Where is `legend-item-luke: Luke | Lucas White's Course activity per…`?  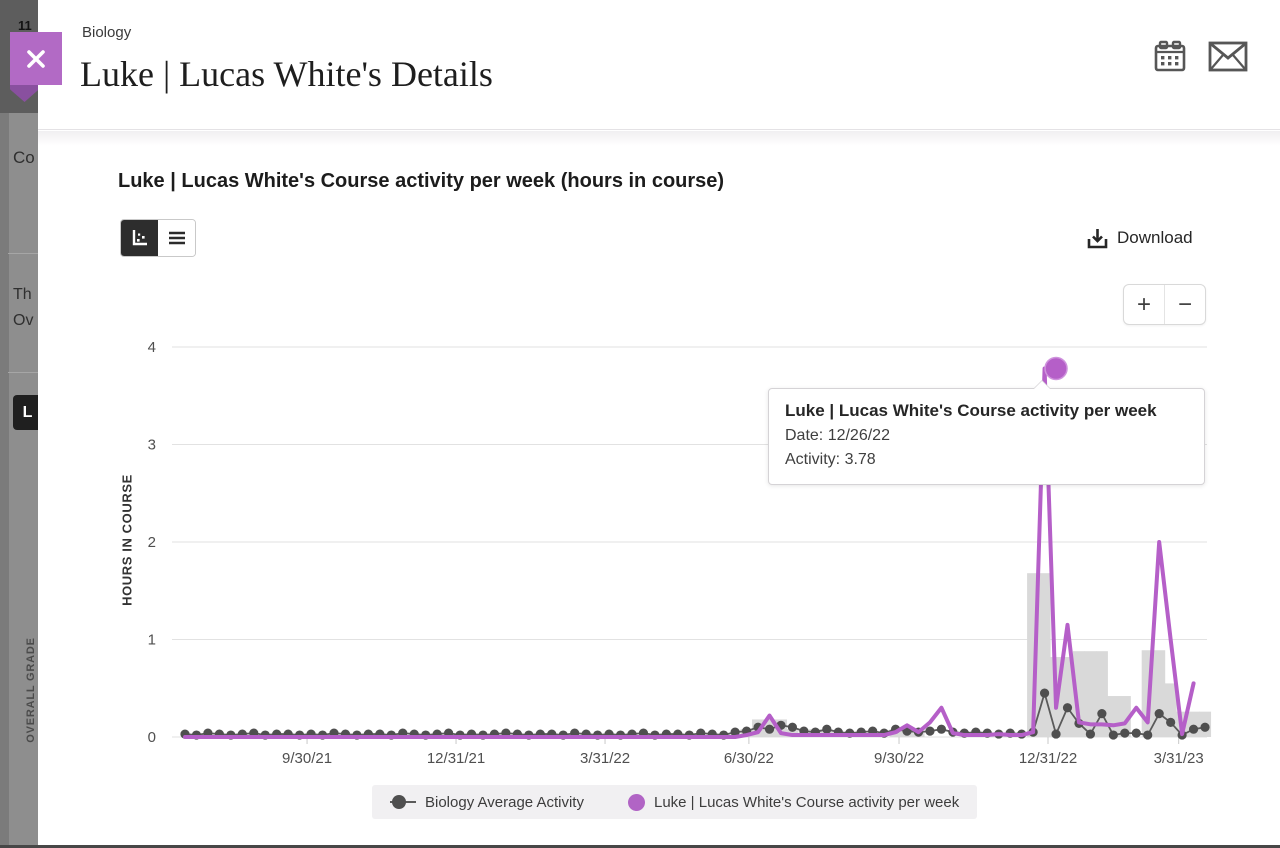
legend-item-luke: Luke | Lucas White's Course activity per… is located at coordinates (793, 802).